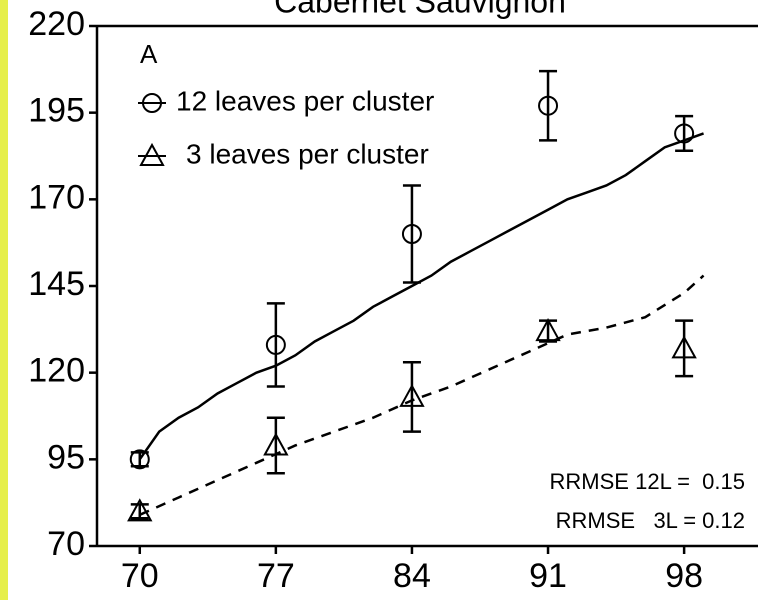 This screenshot has width=758, height=600. I want to click on panel-label: A, so click(149, 54).